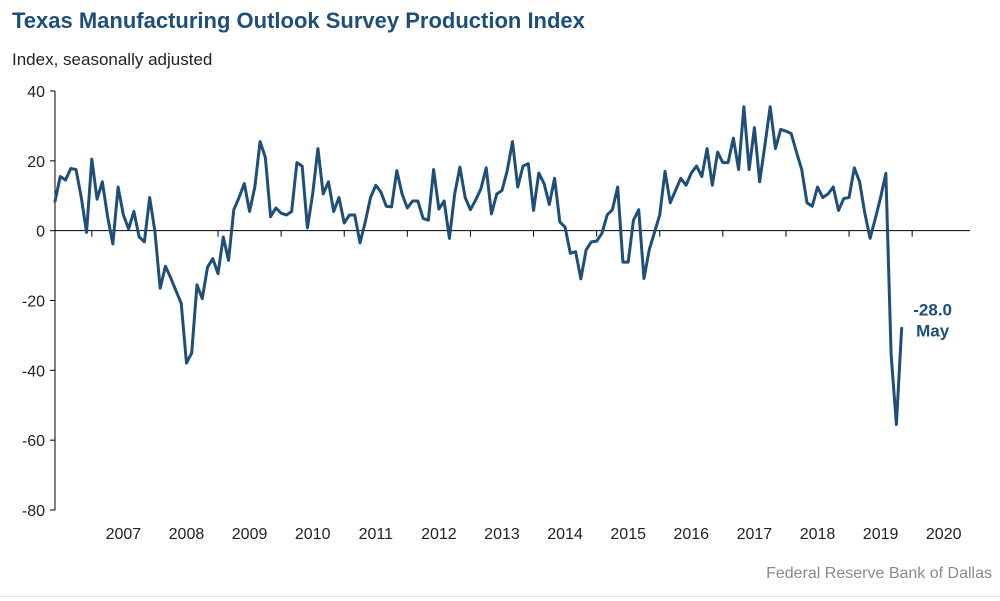 The width and height of the screenshot is (1000, 601). Describe the element at coordinates (944, 534) in the screenshot. I see `x-tick-label: 2020` at that location.